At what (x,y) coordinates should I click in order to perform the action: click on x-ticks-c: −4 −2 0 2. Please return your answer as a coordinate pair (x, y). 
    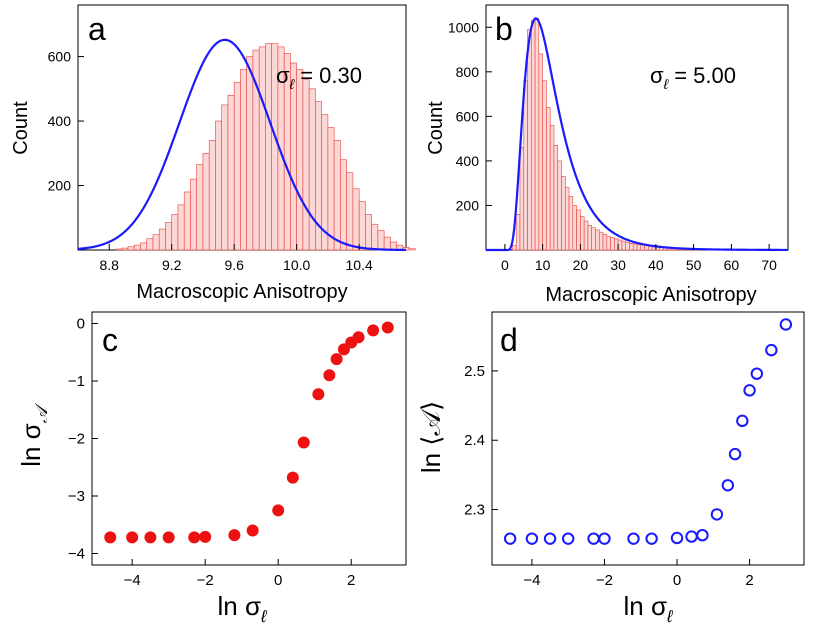
    Looking at the image, I should click on (239, 574).